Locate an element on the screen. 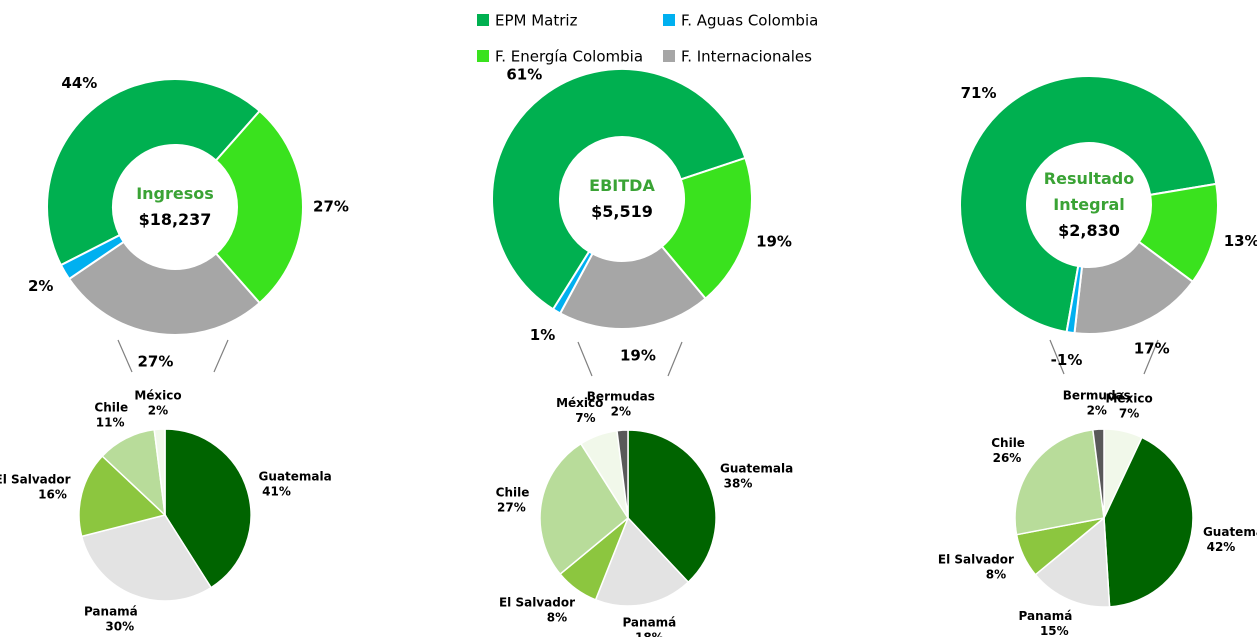 The height and width of the screenshot is (637, 1257). data-label: 44% is located at coordinates (79, 83).